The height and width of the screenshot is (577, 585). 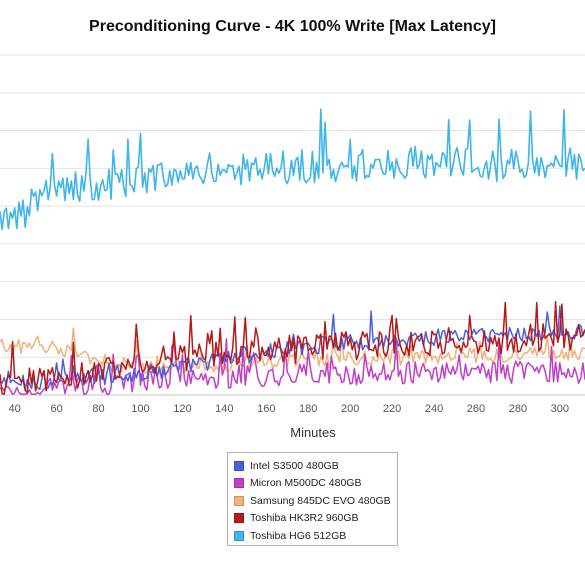 I want to click on legend-item: Samsung 845DC EVO 480GB, so click(x=312, y=501).